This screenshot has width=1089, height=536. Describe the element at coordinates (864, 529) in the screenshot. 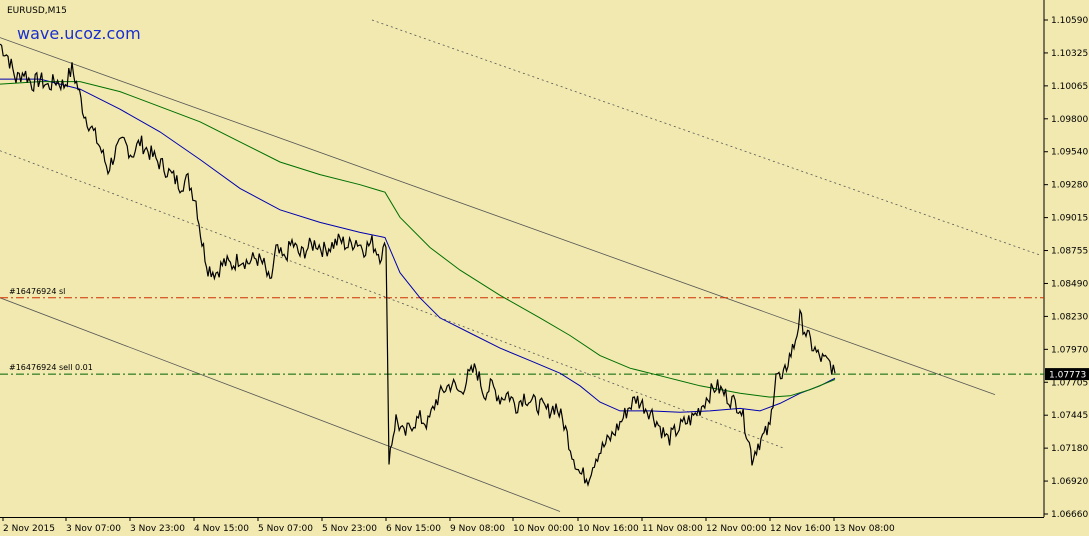

I see `x-tick-label: 13 Nov 08:00` at that location.